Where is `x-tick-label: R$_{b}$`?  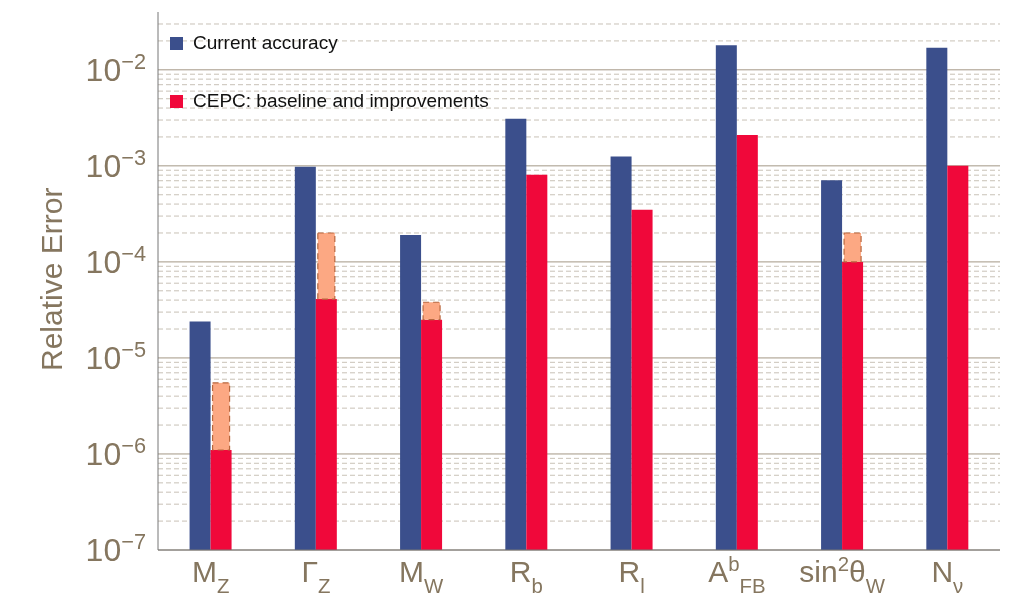 x-tick-label: R$_{b}$ is located at coordinates (526, 576).